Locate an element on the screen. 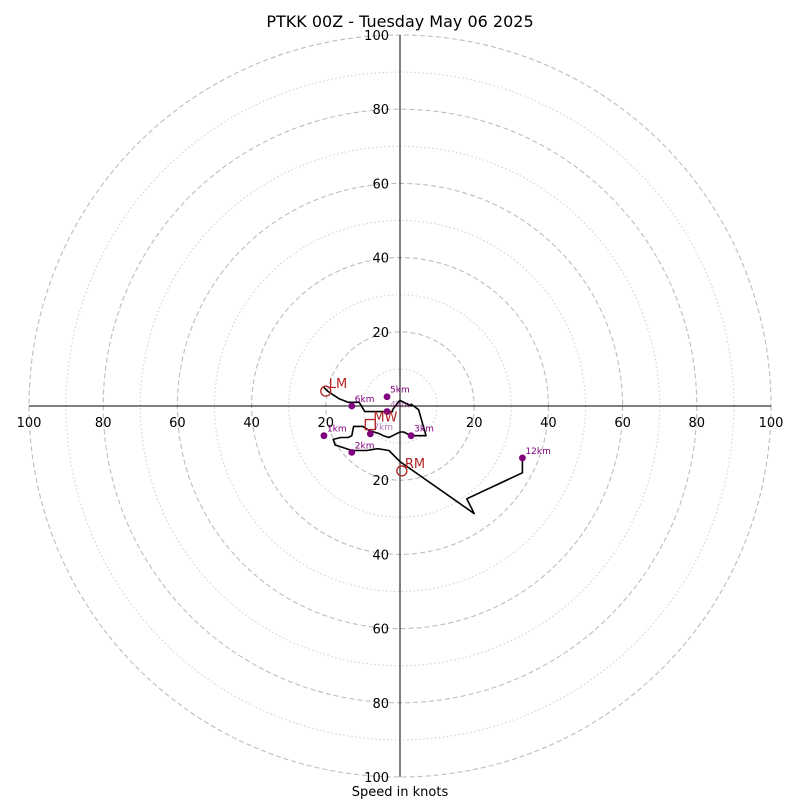 Image resolution: width=800 pixels, height=800 pixels. height-marker-label: 2km is located at coordinates (365, 446).